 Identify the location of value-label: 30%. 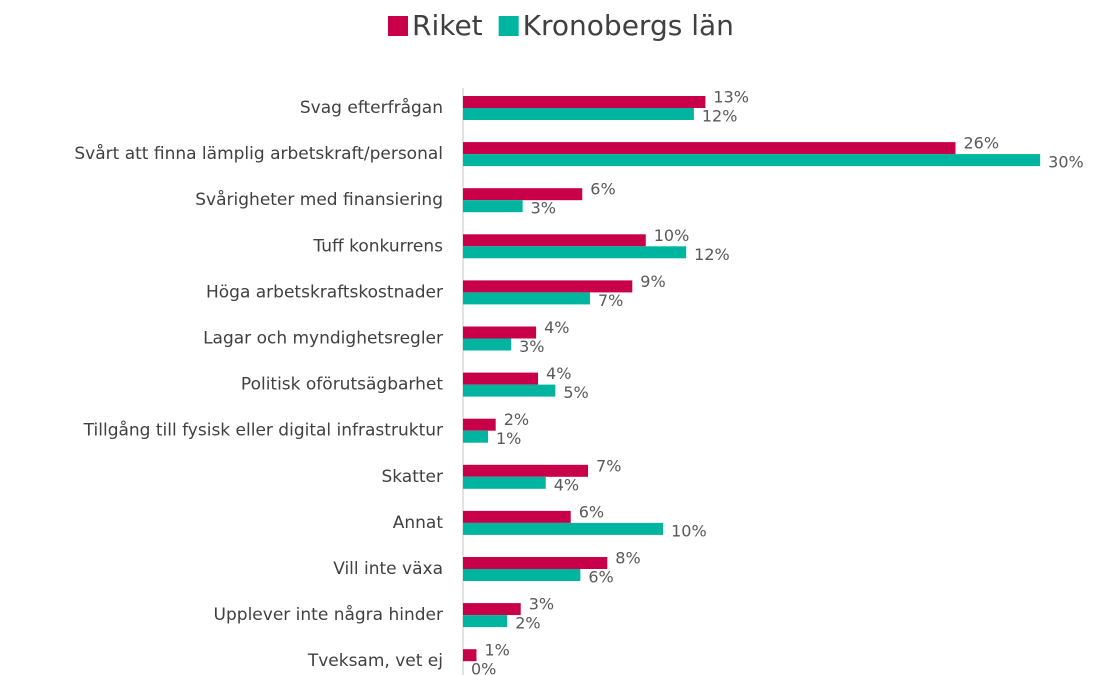
(1066, 162).